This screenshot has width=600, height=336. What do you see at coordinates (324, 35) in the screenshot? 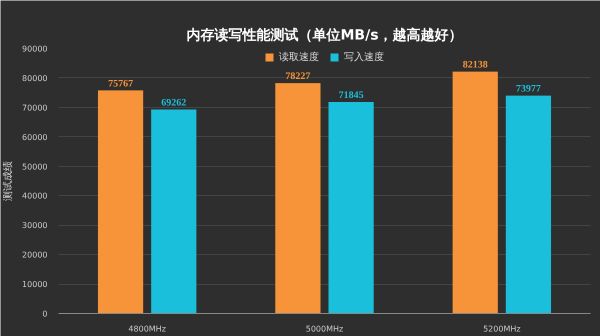
I see `chart-title: 内存读写性能测试（单位MB/s，越高越好）` at bounding box center [324, 35].